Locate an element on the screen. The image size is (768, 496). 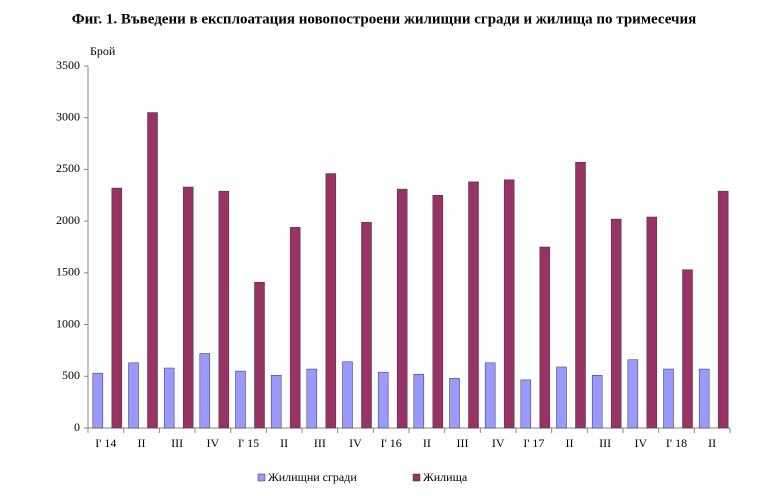
legend-label: Жилища is located at coordinates (445, 477).